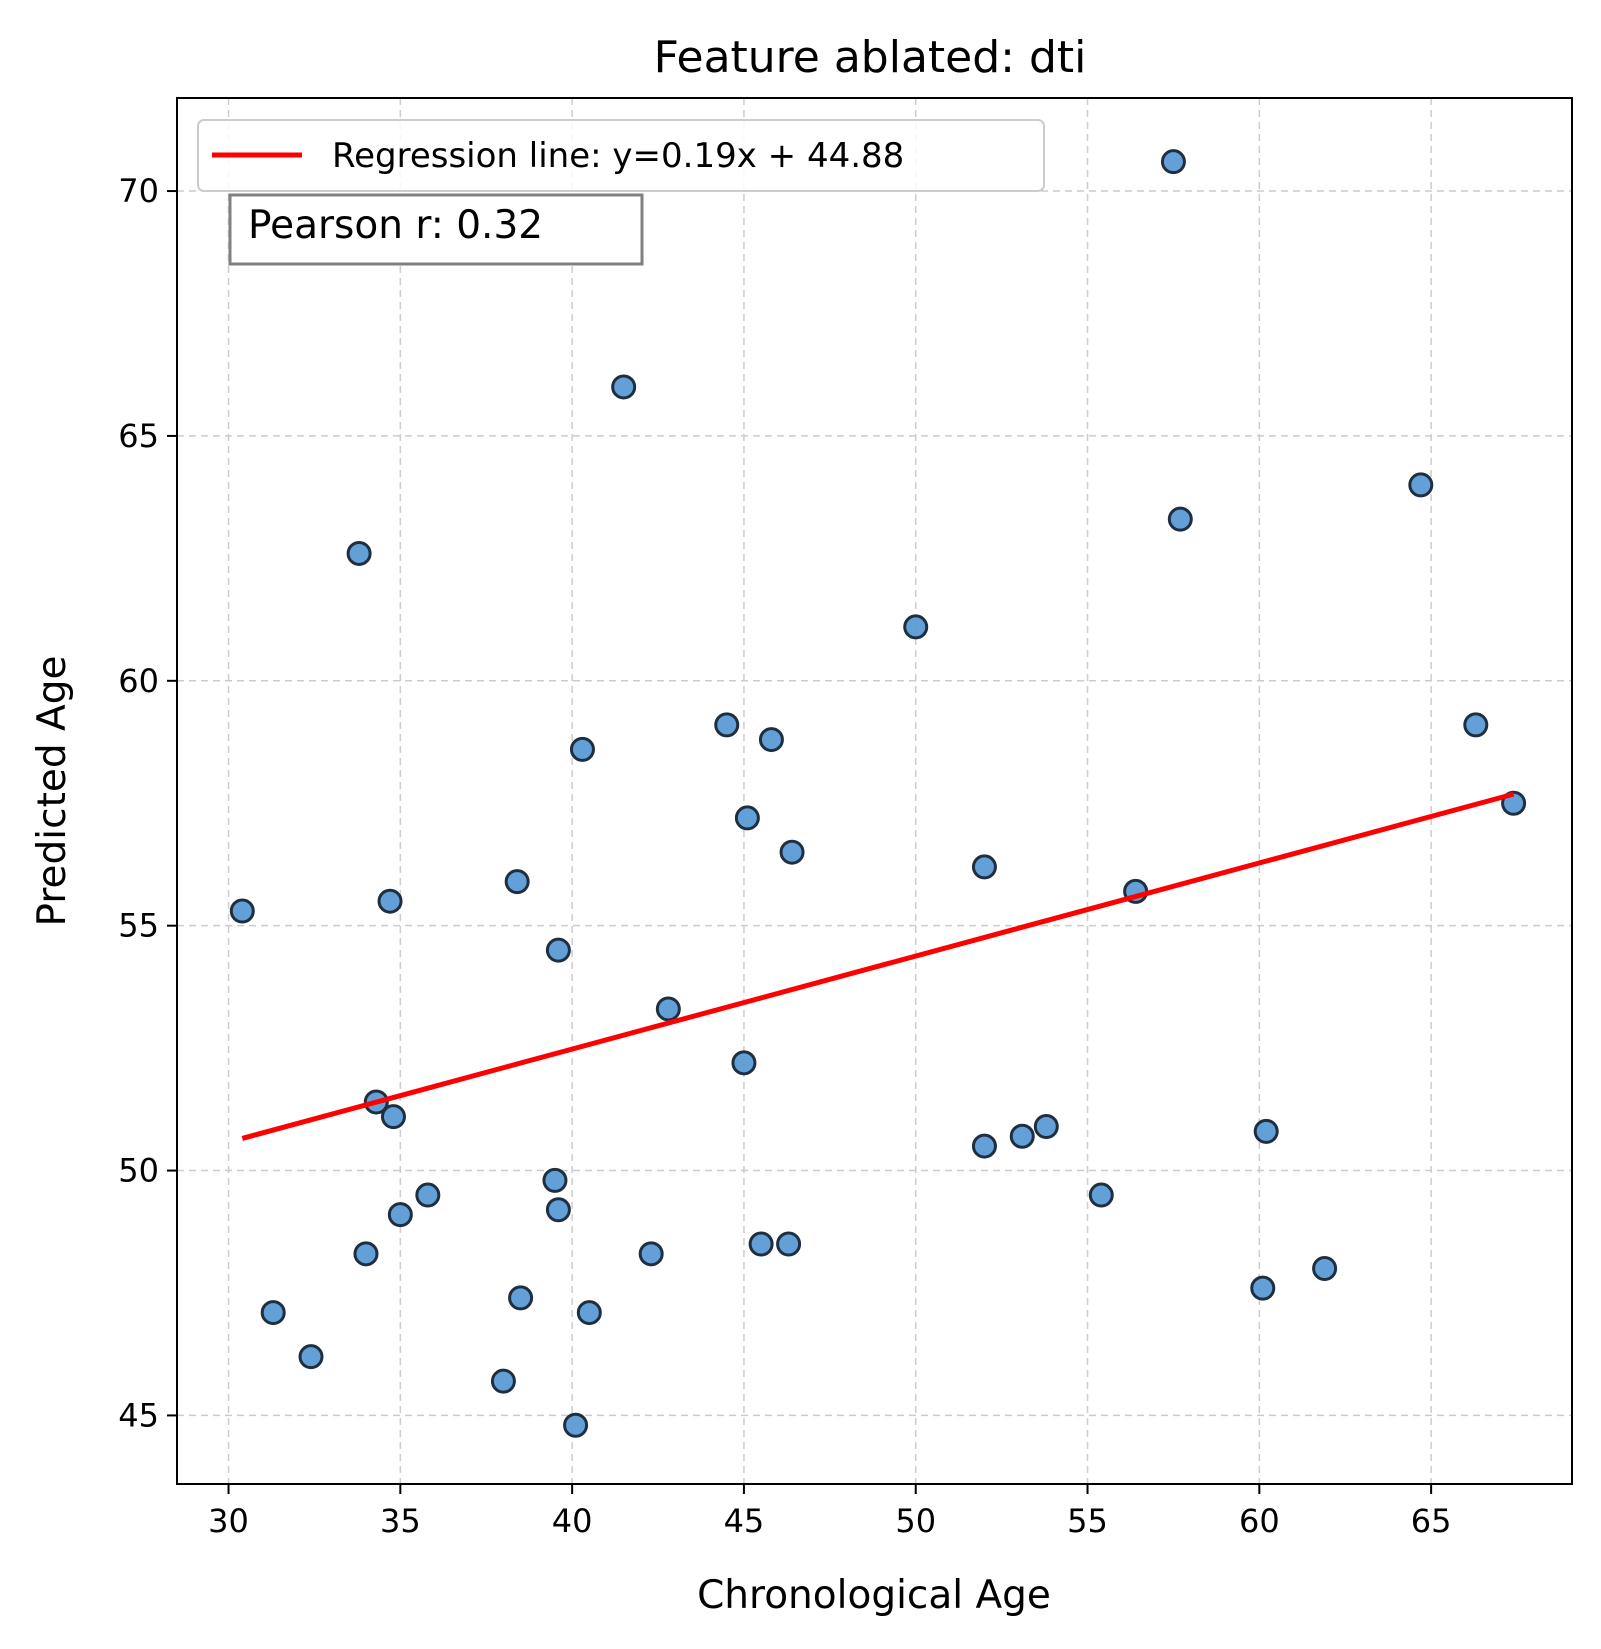 The image size is (1601, 1649). What do you see at coordinates (744, 1521) in the screenshot?
I see `x-tick-label: 45` at bounding box center [744, 1521].